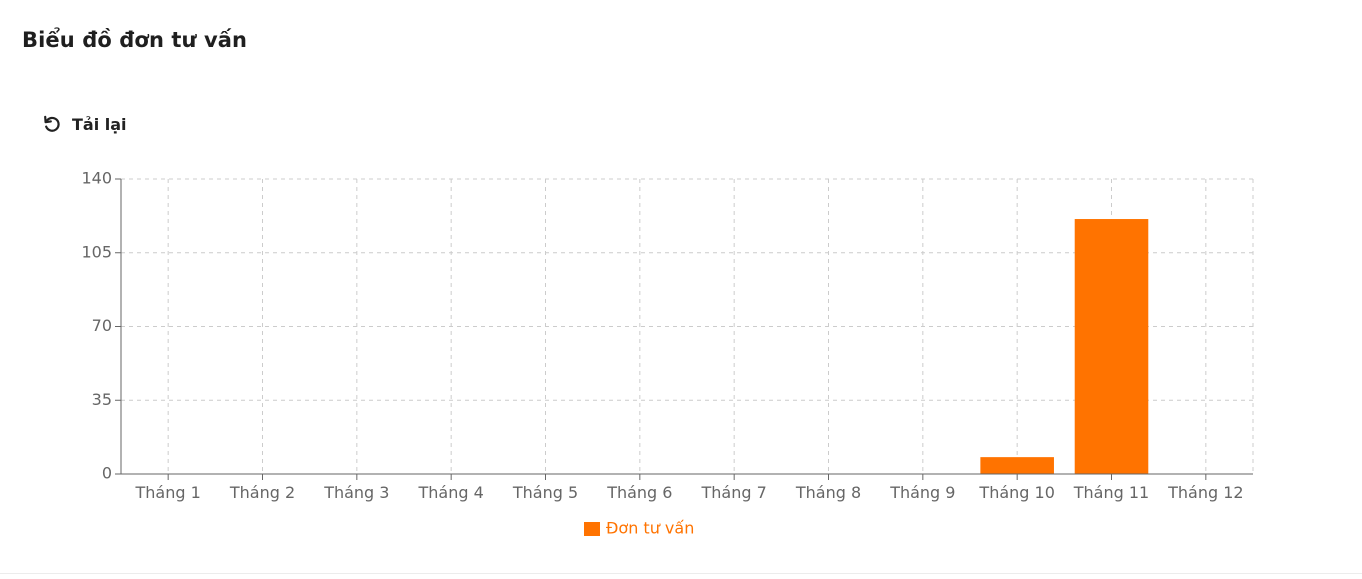  Describe the element at coordinates (451, 492) in the screenshot. I see `x-tick-label: Tháng 4` at that location.